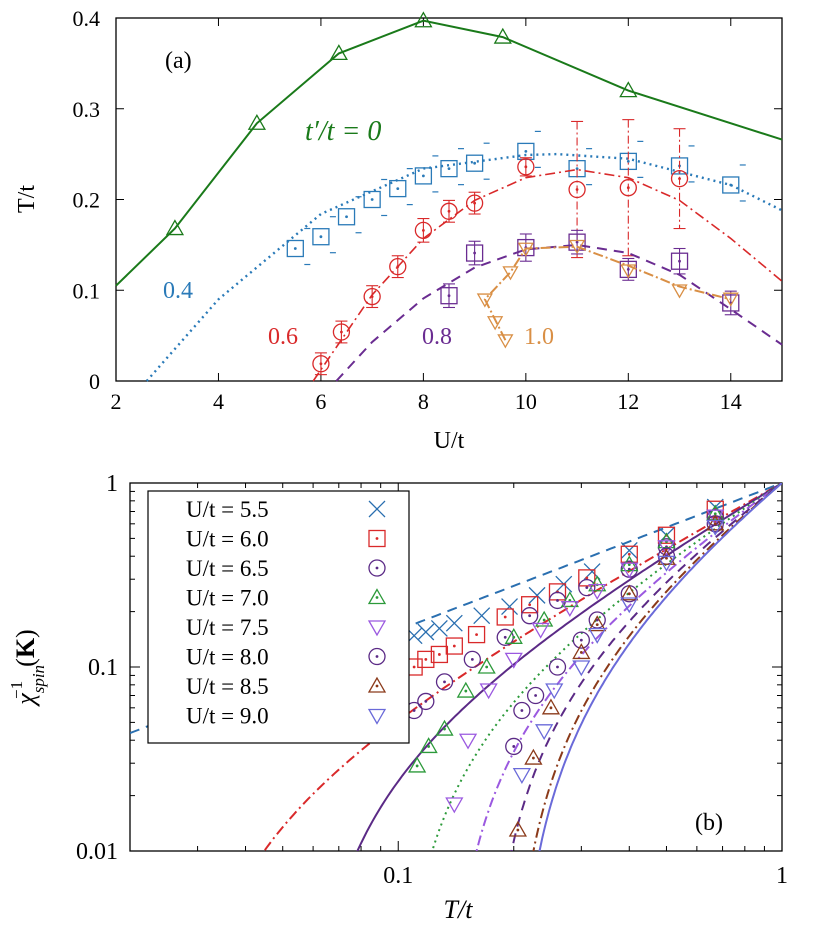  Describe the element at coordinates (526, 401) in the screenshot. I see `a-x-tick-label: 10` at that location.